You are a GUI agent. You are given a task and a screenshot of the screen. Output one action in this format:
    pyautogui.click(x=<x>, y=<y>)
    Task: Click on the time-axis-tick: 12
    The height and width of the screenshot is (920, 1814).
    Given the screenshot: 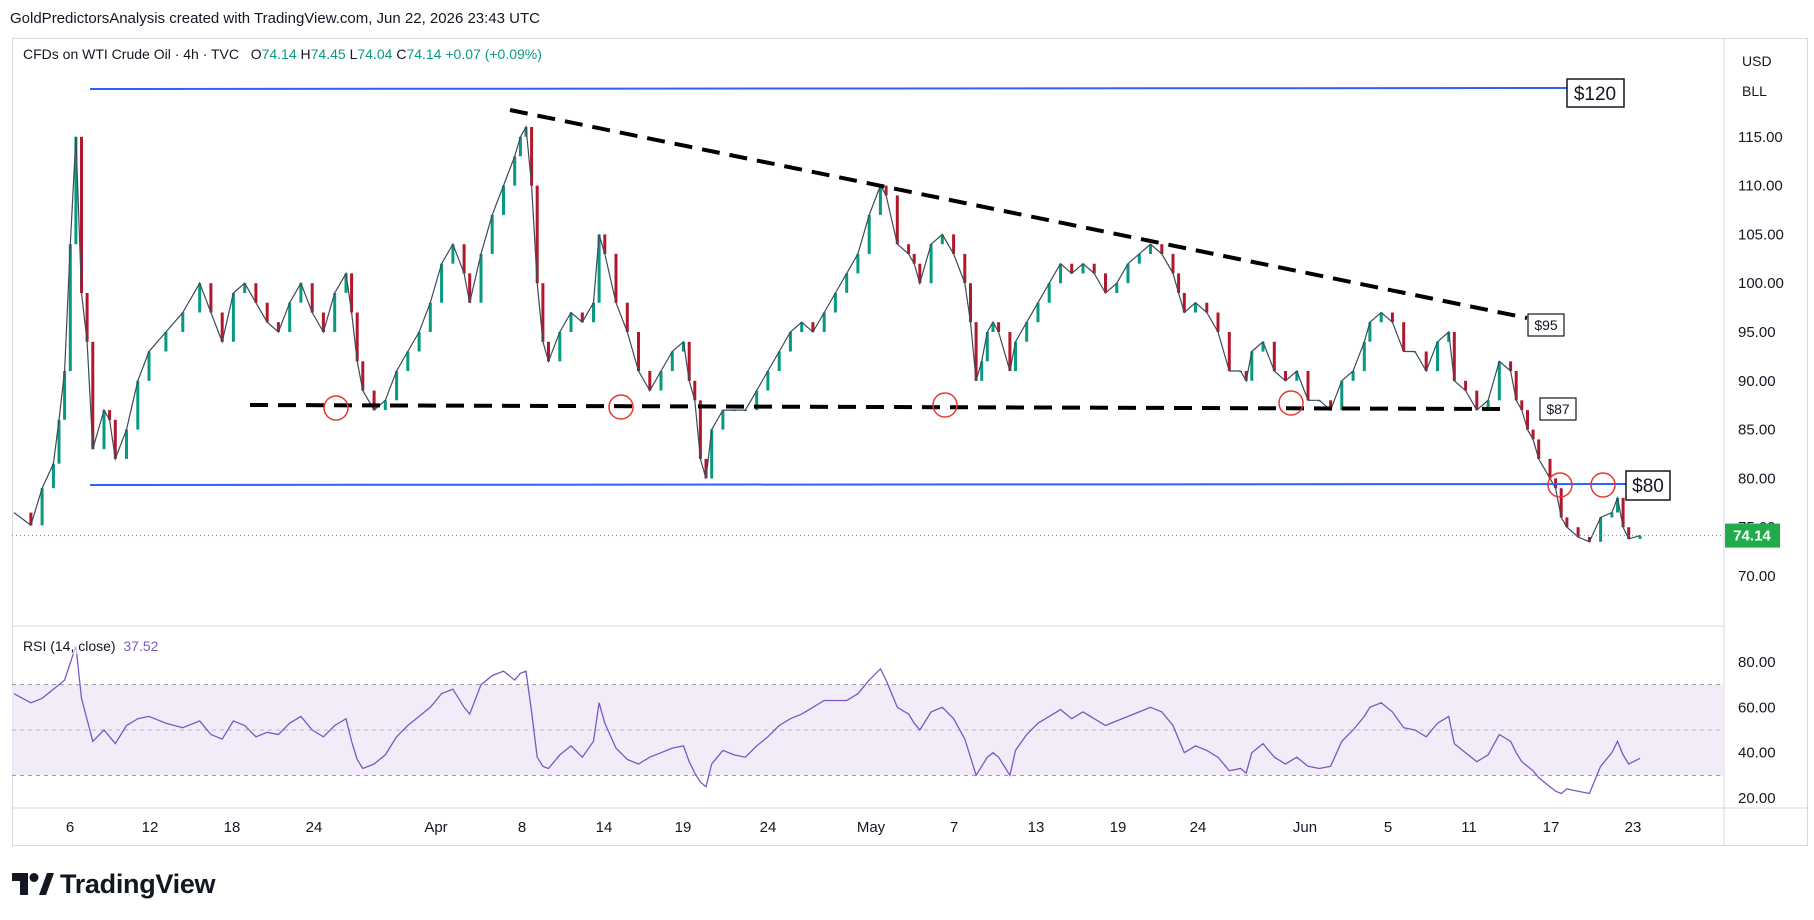 What is the action you would take?
    pyautogui.click(x=150, y=827)
    